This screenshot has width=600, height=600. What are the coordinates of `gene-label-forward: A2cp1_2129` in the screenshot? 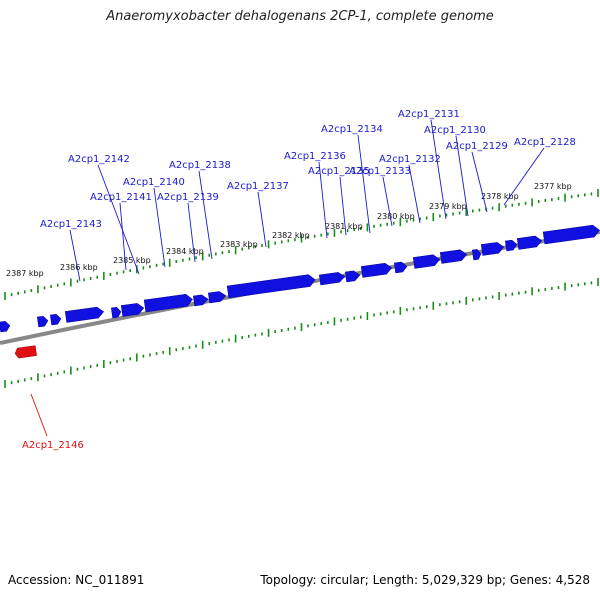 It's located at (477, 146).